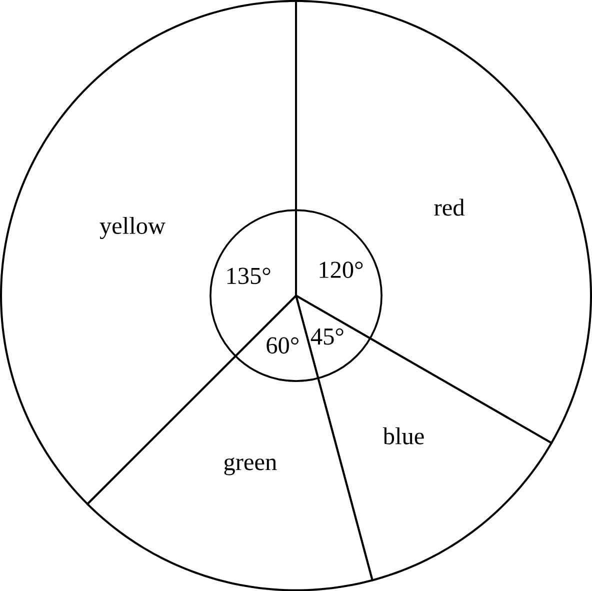 Image resolution: width=592 pixels, height=591 pixels. I want to click on slice-label: blue, so click(403, 435).